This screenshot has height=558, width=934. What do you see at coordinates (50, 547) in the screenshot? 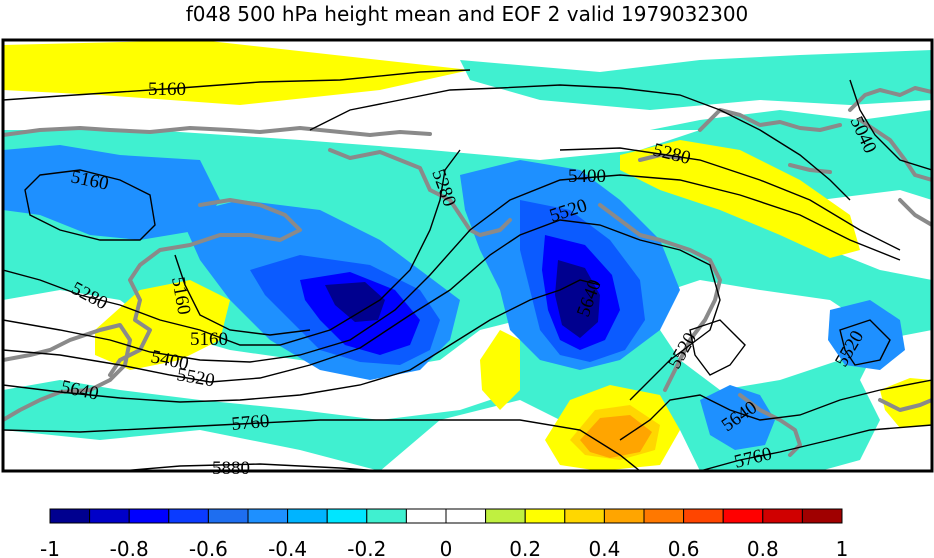
I see `colorbar-tick-label: -1` at bounding box center [50, 547].